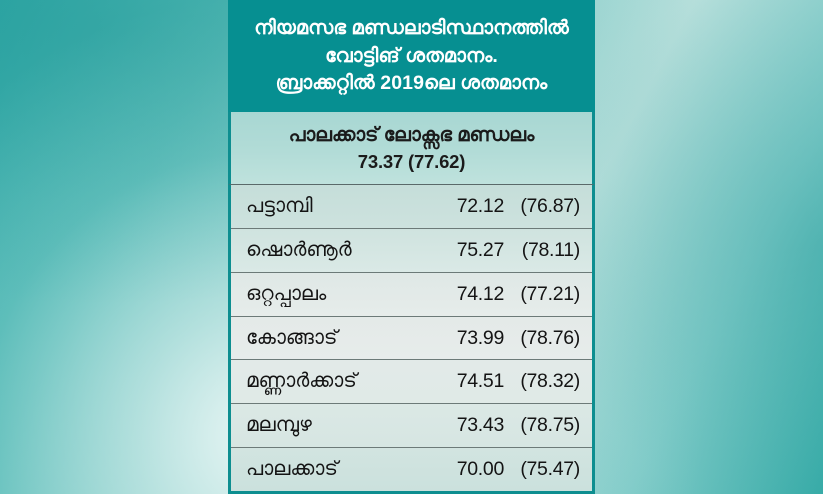 The width and height of the screenshot is (823, 494). What do you see at coordinates (411, 148) in the screenshot?
I see `constituency-summary: പാലക്കാട് ലോക്സഭ മണ്ഡലം 73.37 (77.62)` at bounding box center [411, 148].